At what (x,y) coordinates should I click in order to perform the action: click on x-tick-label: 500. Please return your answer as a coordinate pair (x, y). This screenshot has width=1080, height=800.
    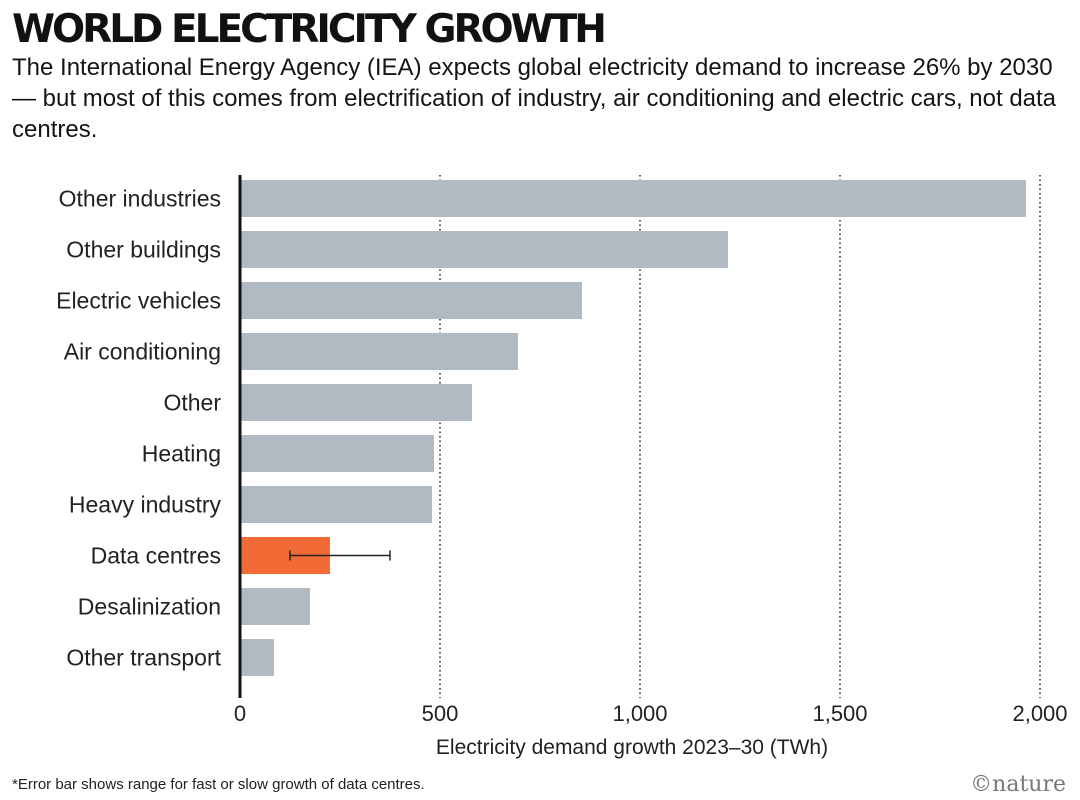
    Looking at the image, I should click on (440, 713).